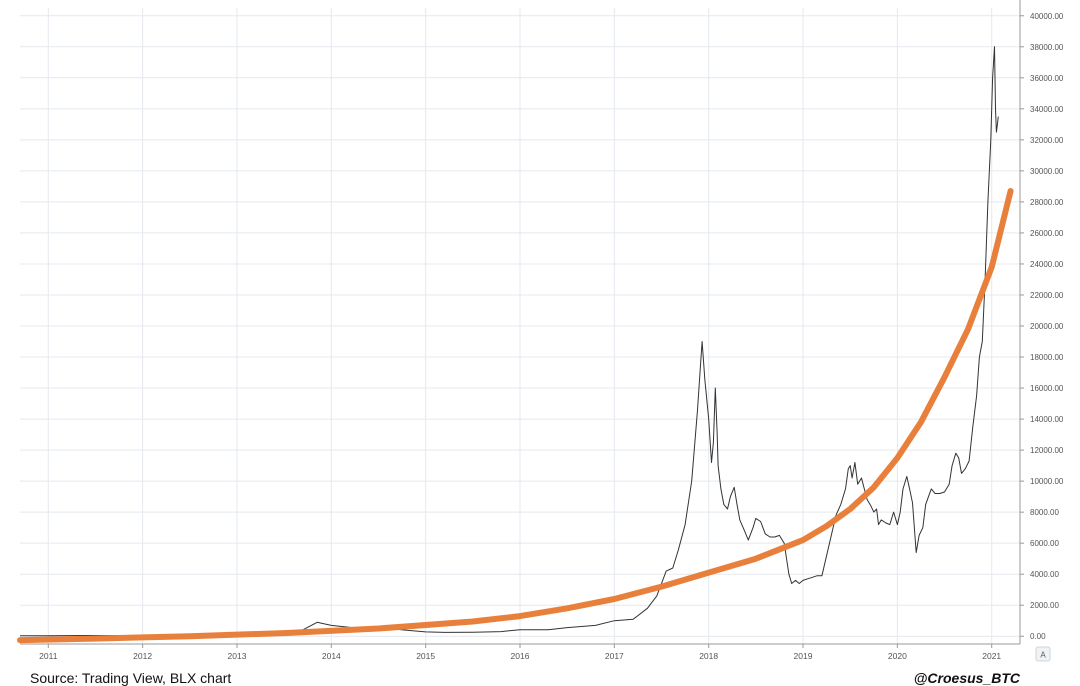 This screenshot has height=686, width=1080. I want to click on y-tick-label: 22000.00, so click(1047, 295).